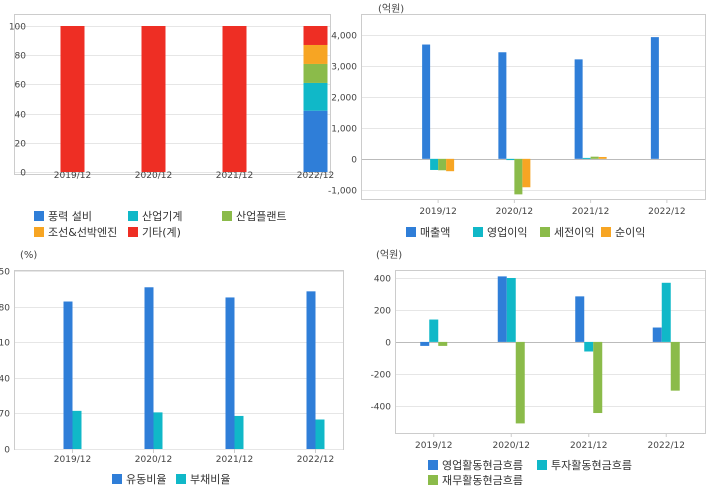 The width and height of the screenshot is (720, 496). What do you see at coordinates (382, 312) in the screenshot?
I see `y-tick-label: 200` at bounding box center [382, 312].